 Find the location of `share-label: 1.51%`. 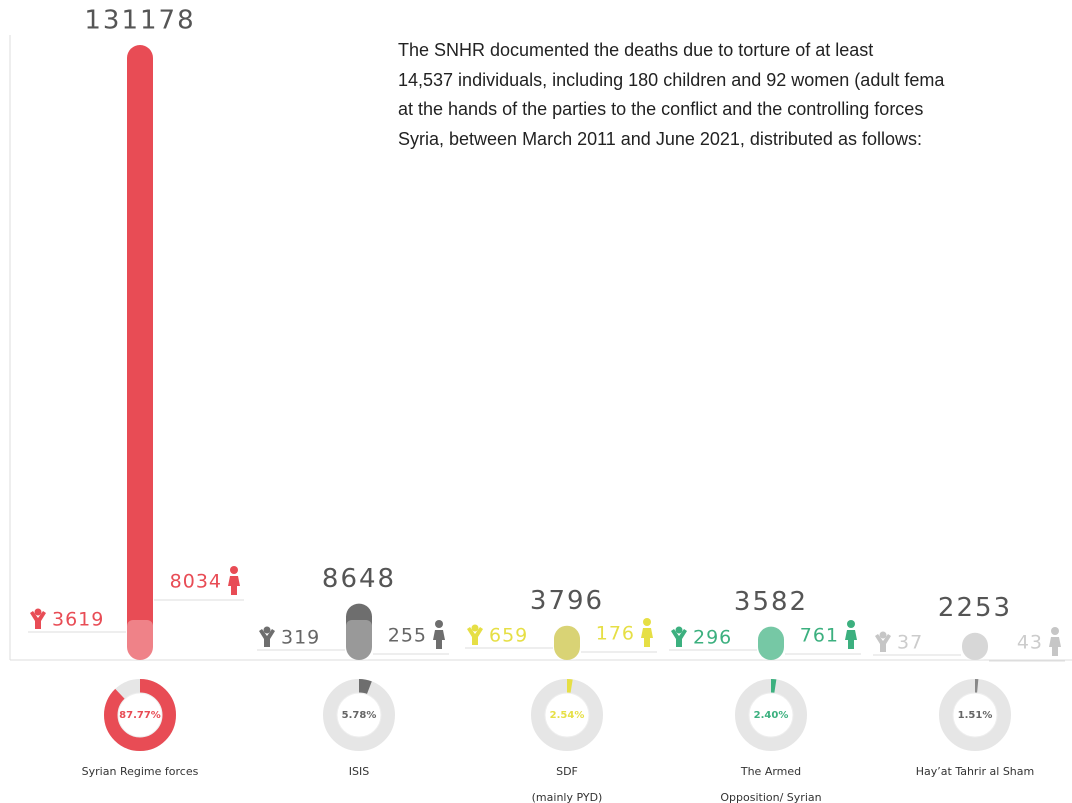

share-label: 1.51% is located at coordinates (975, 715).